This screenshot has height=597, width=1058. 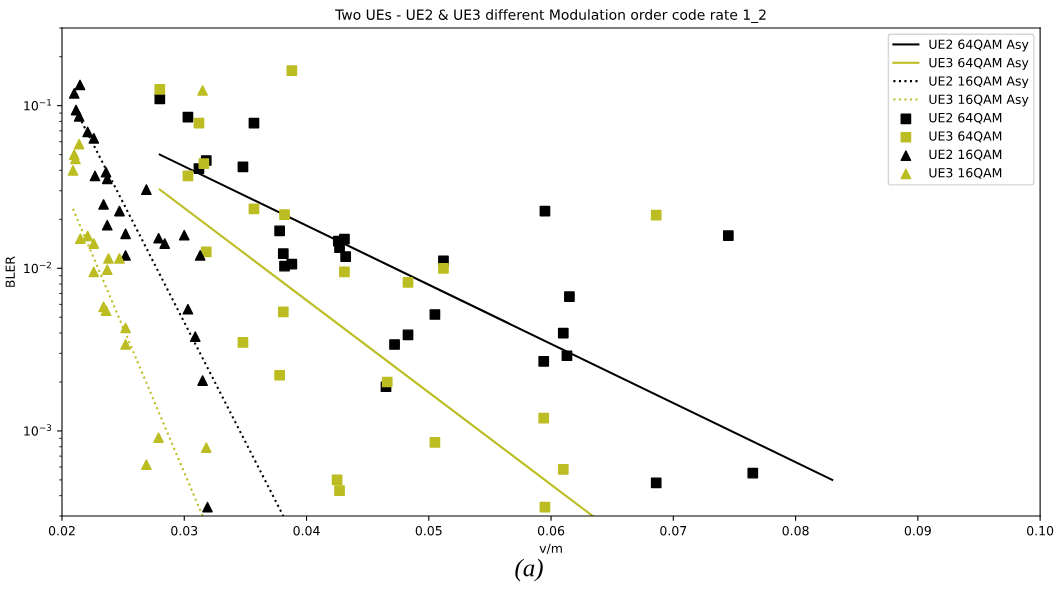 I want to click on x-tick-label: 0.08, so click(x=795, y=530).